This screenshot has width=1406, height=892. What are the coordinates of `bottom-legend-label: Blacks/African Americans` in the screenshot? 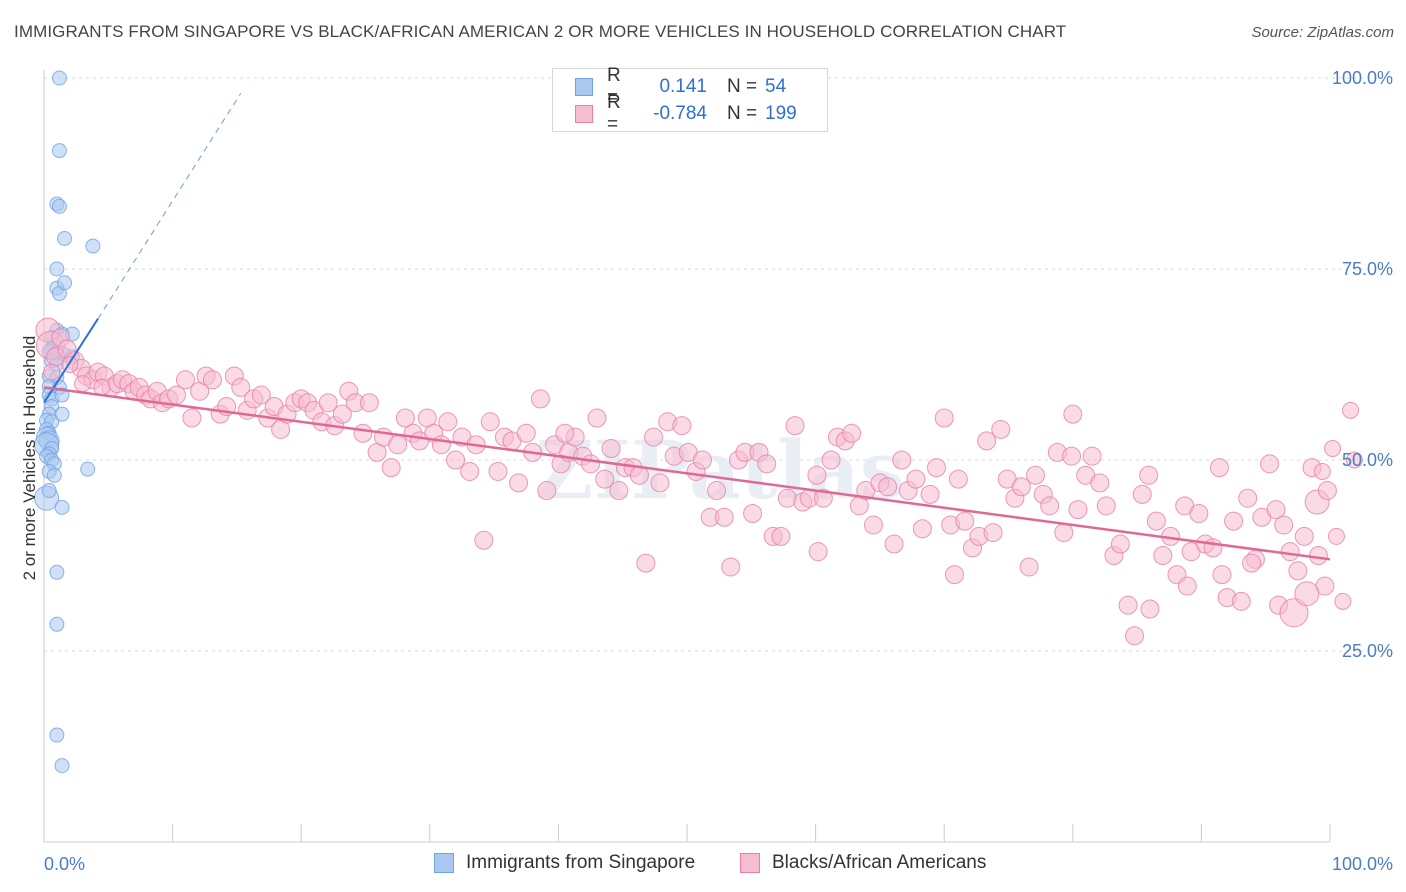 It's located at (879, 862).